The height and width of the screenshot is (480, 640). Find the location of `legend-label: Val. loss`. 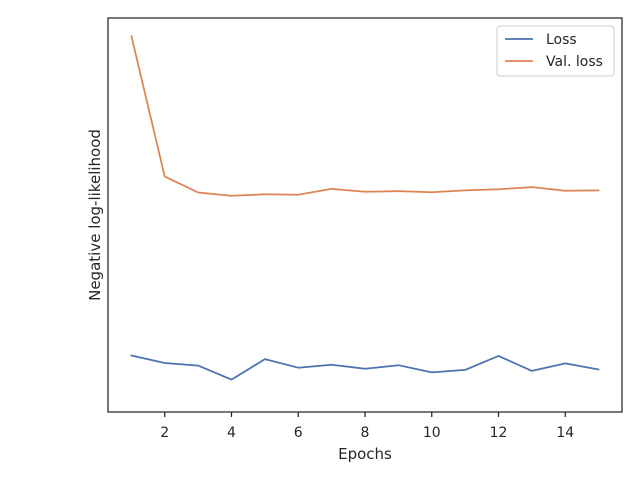

legend-label: Val. loss is located at coordinates (574, 62).